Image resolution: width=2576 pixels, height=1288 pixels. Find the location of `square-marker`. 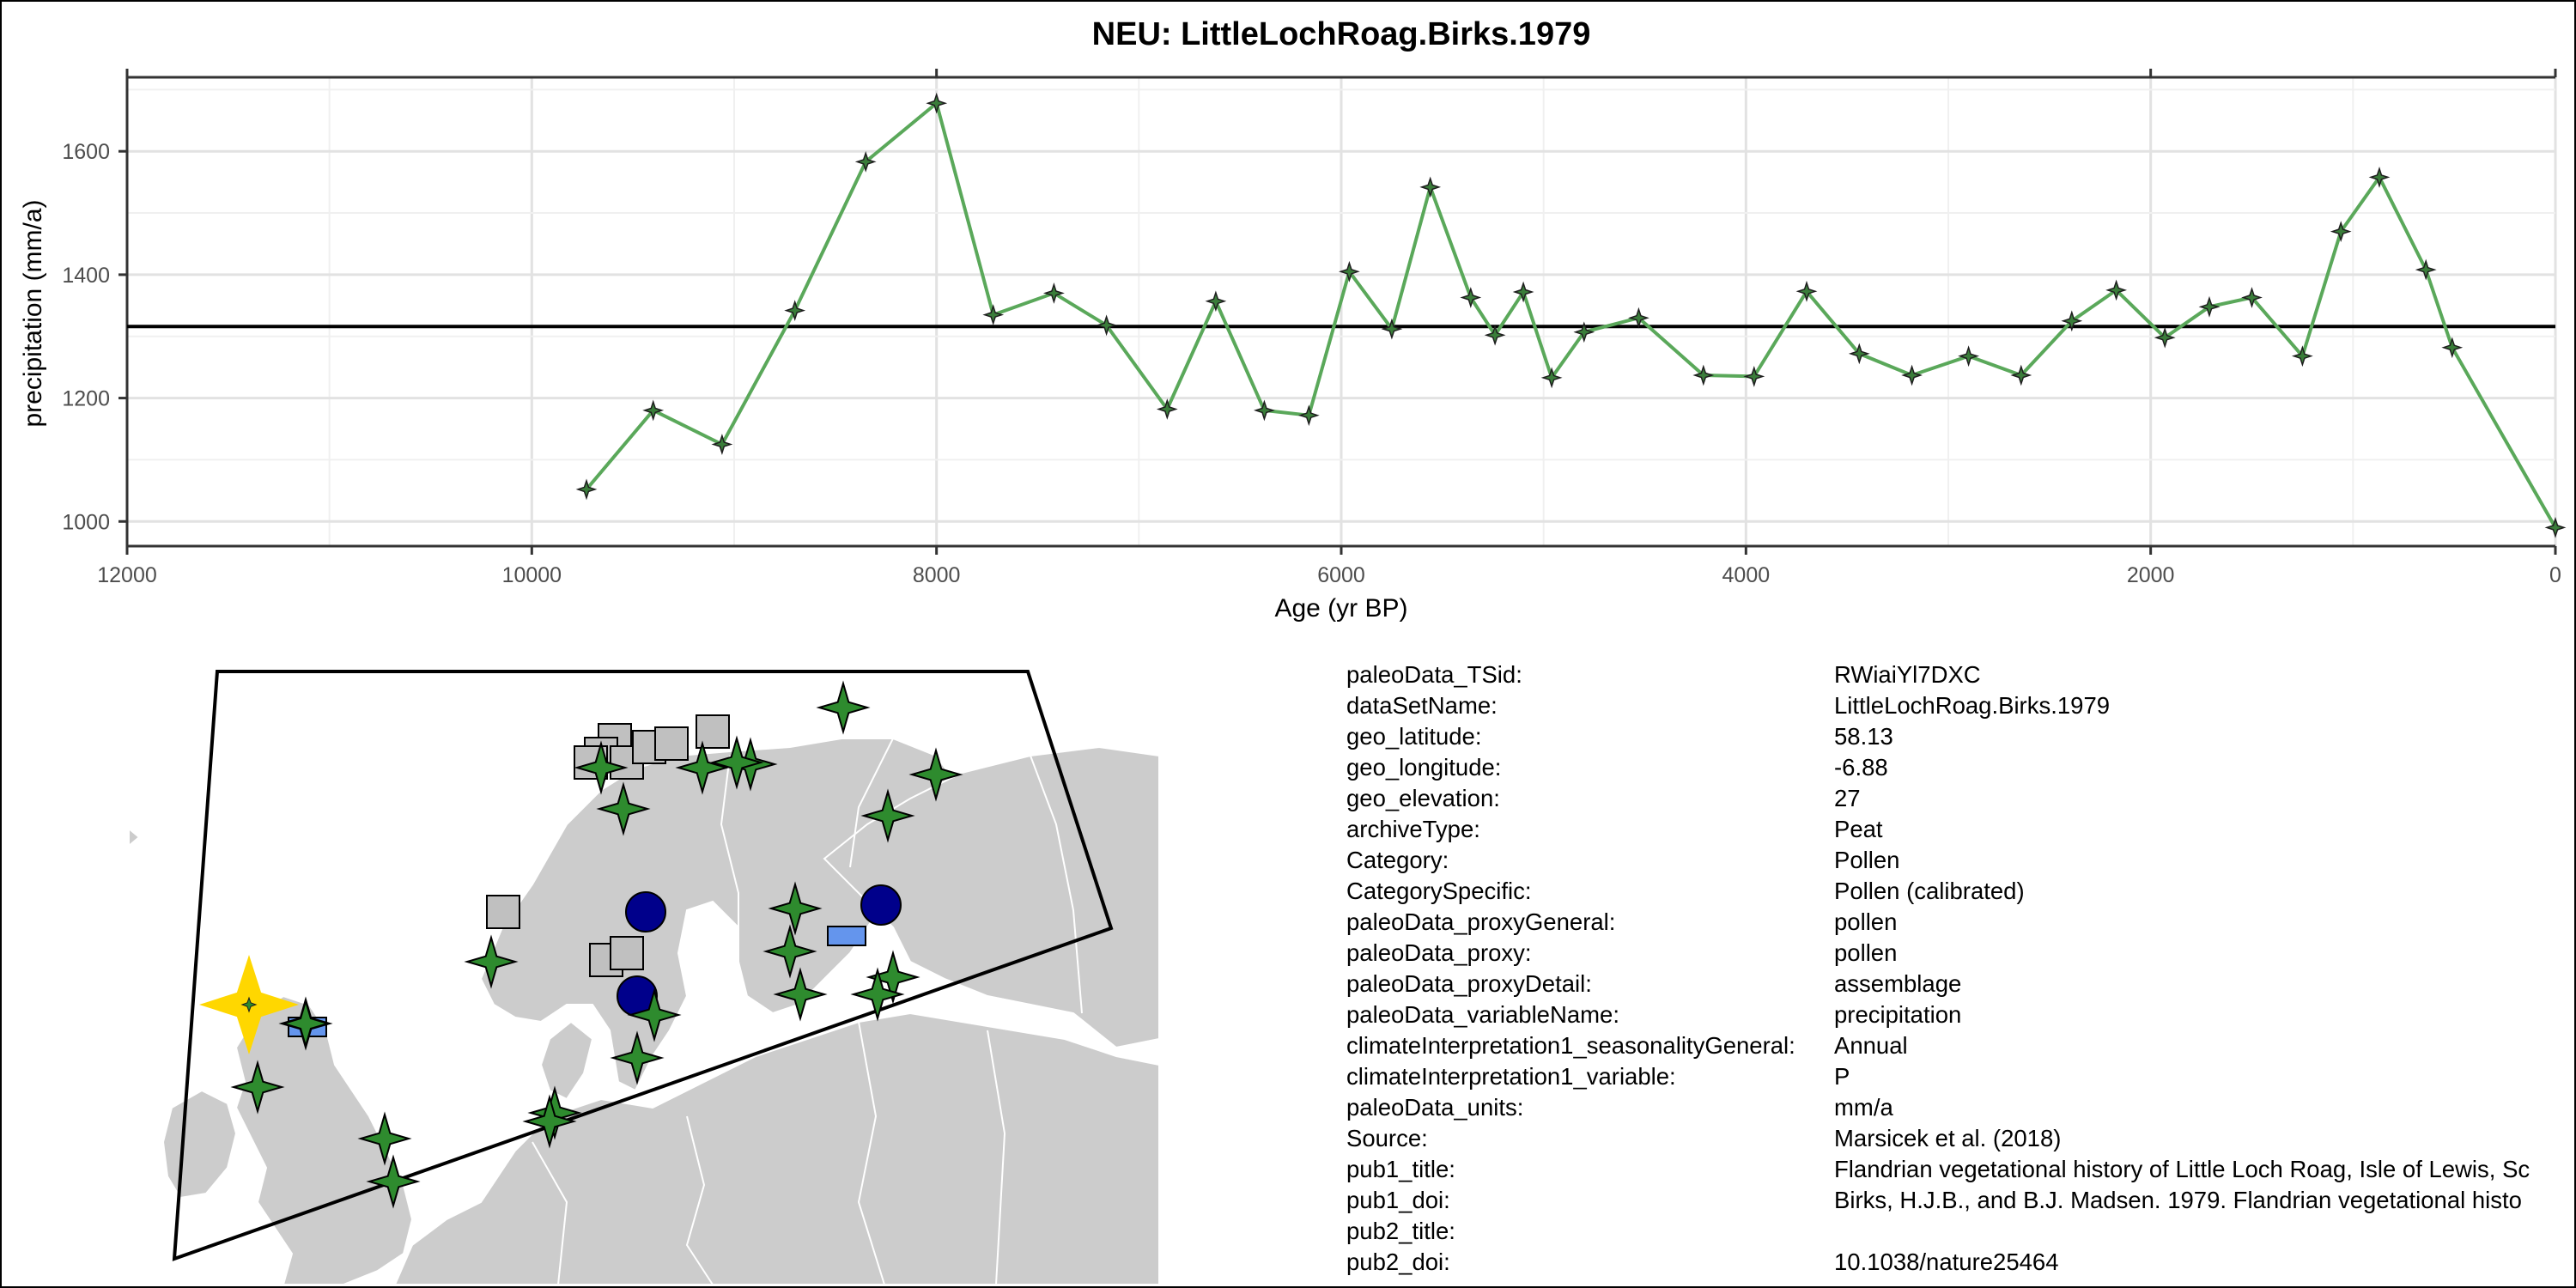

square-marker is located at coordinates (627, 953).